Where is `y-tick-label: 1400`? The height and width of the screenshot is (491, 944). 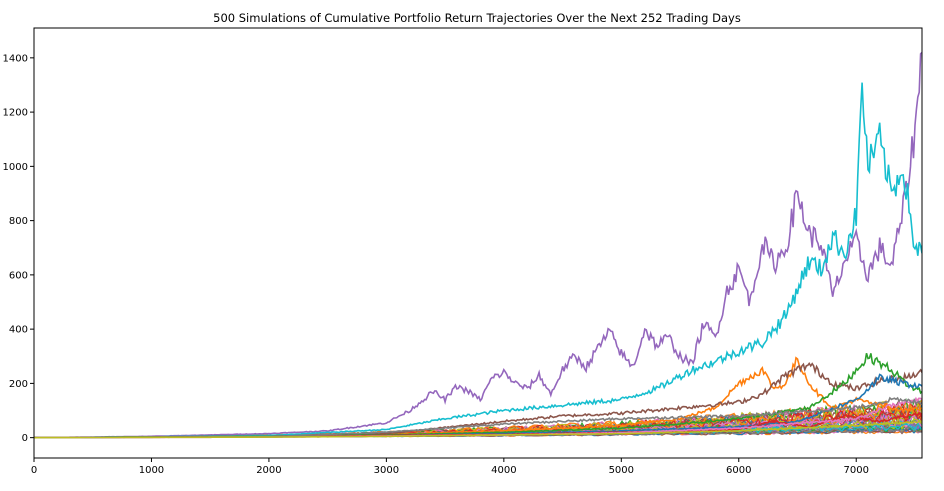
y-tick-label: 1400 is located at coordinates (15, 58).